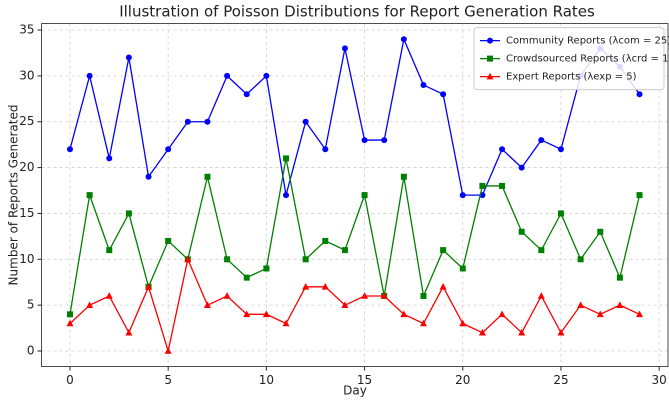 This screenshot has height=401, width=669. Describe the element at coordinates (31, 305) in the screenshot. I see `y-tick-label: 5` at that location.